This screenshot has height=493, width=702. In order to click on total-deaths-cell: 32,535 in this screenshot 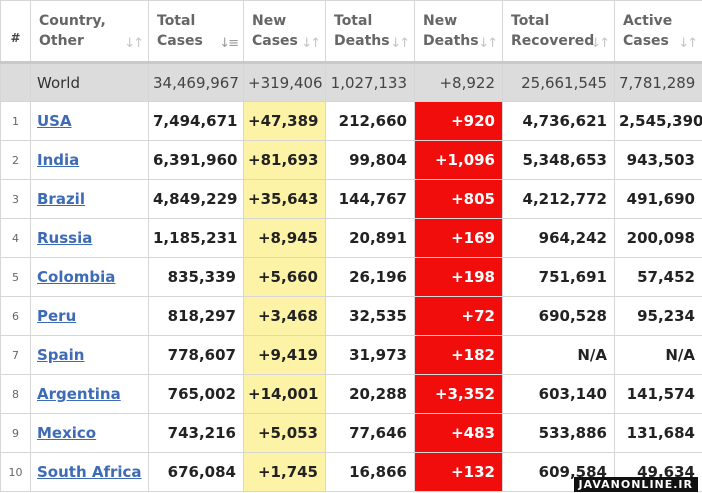, I will do `click(370, 316)`.